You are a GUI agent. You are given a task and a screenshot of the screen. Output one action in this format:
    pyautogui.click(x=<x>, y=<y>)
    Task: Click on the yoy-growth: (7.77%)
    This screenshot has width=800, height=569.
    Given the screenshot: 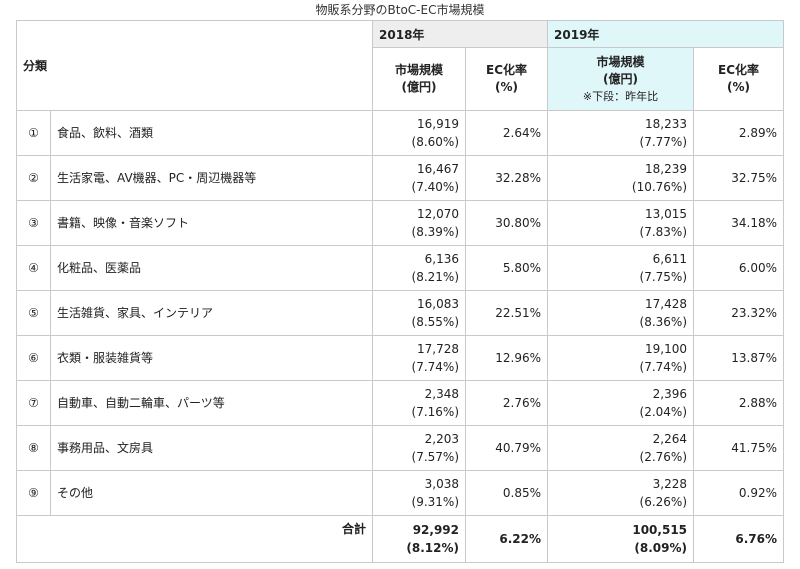 What is the action you would take?
    pyautogui.click(x=663, y=142)
    